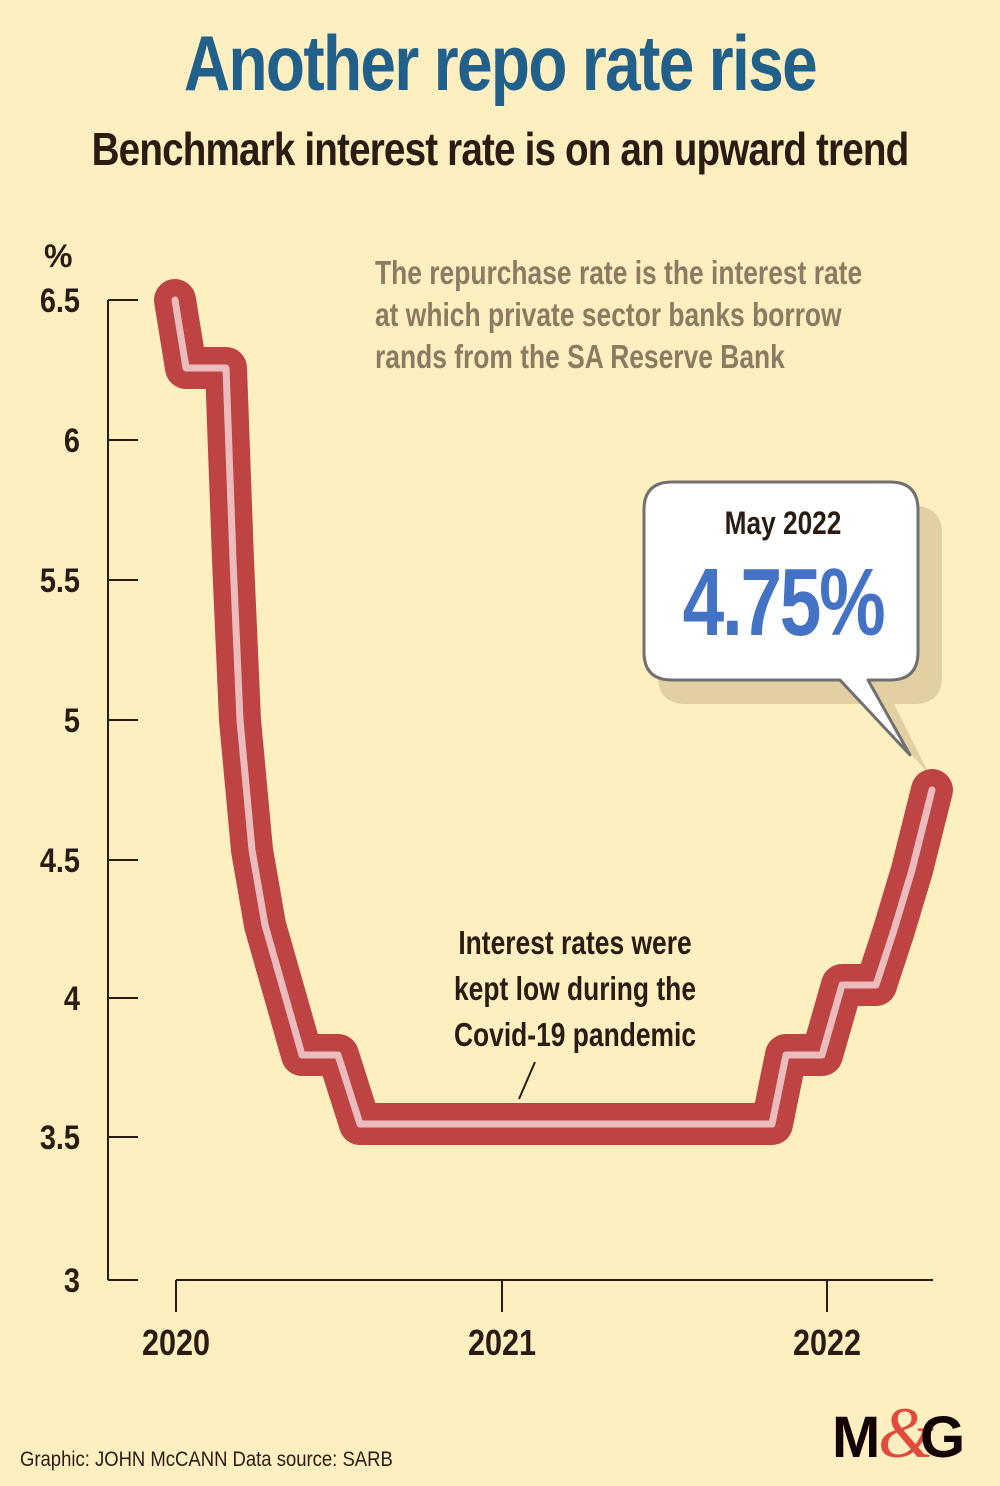 This screenshot has width=1000, height=1486. Describe the element at coordinates (619, 272) in the screenshot. I see `definition-line: The repurchase rate is the interest rate` at that location.